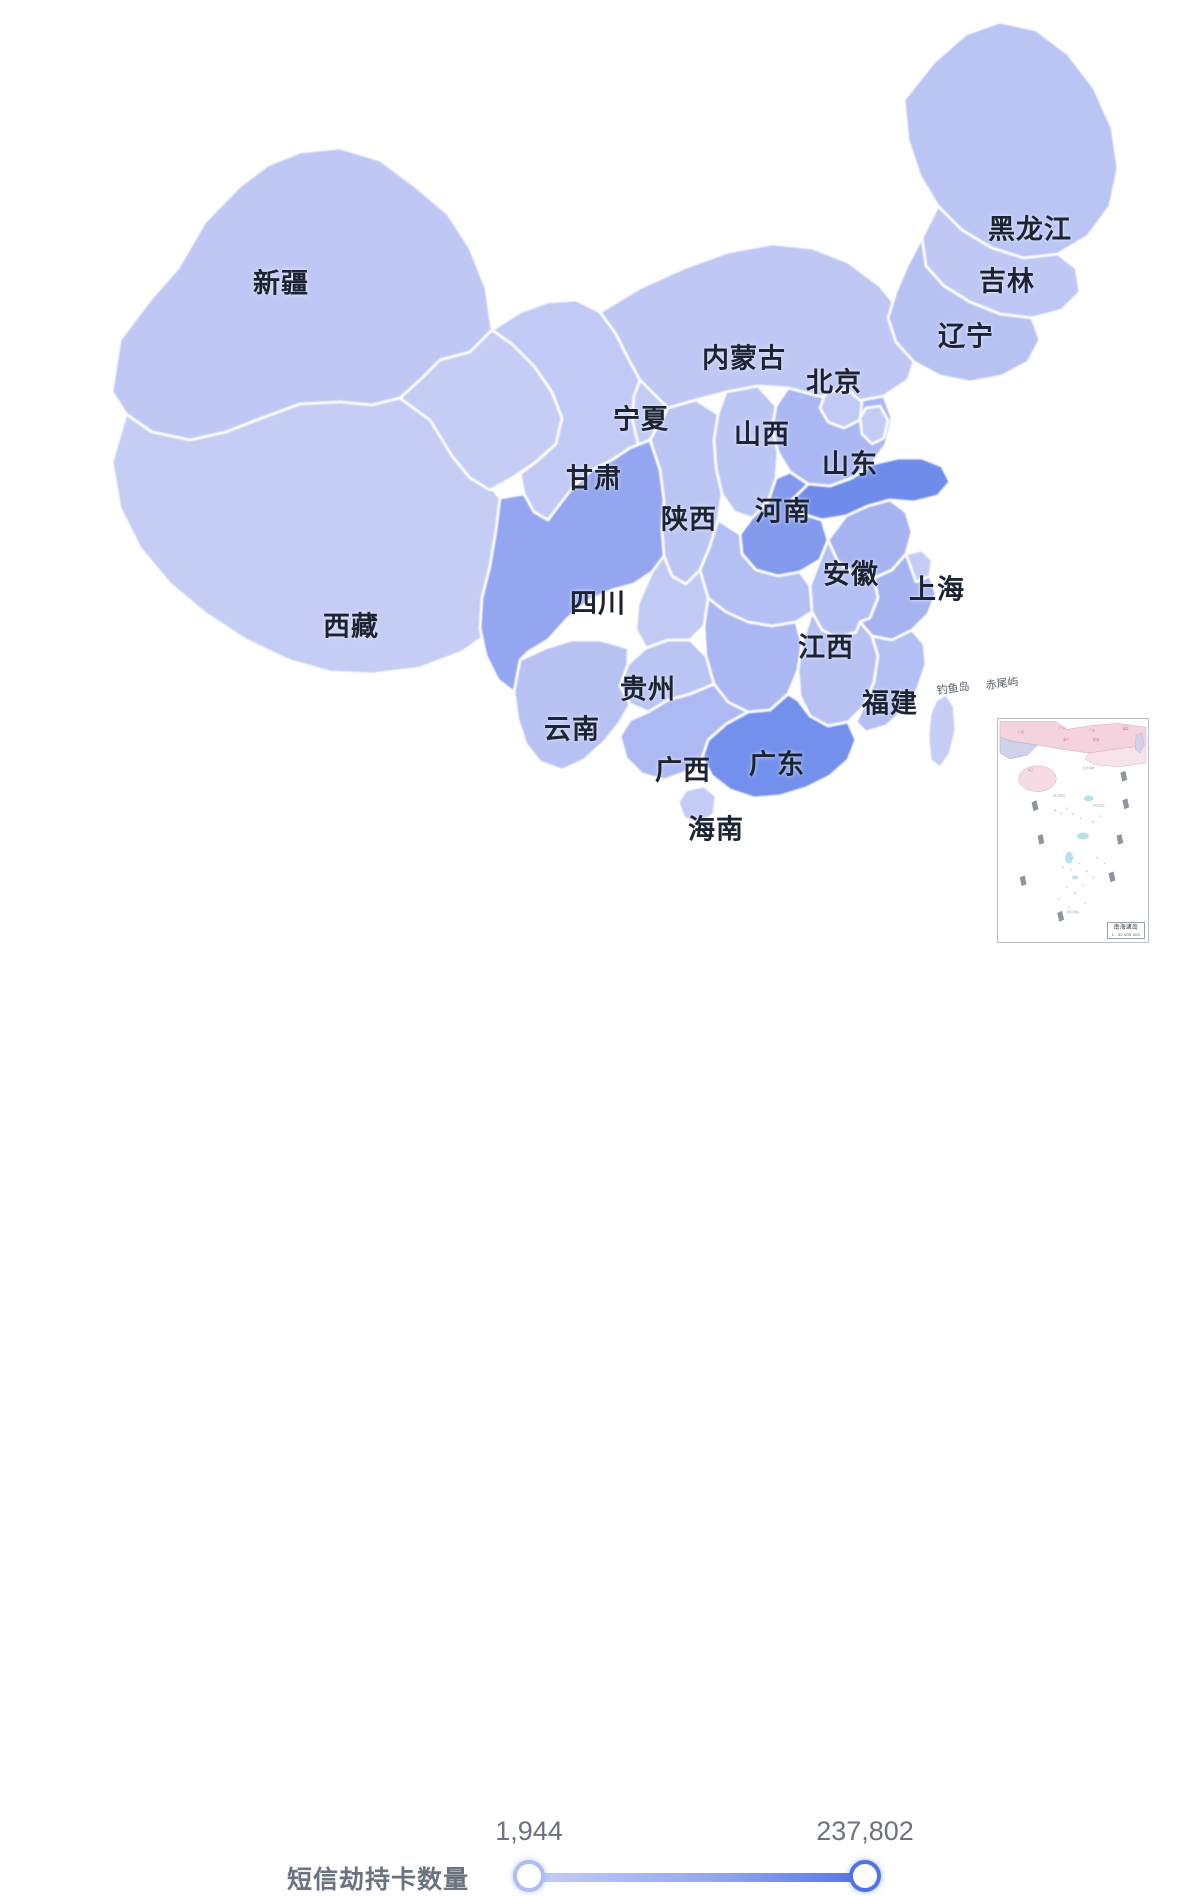  I want to click on province-label: 云南, so click(572, 729).